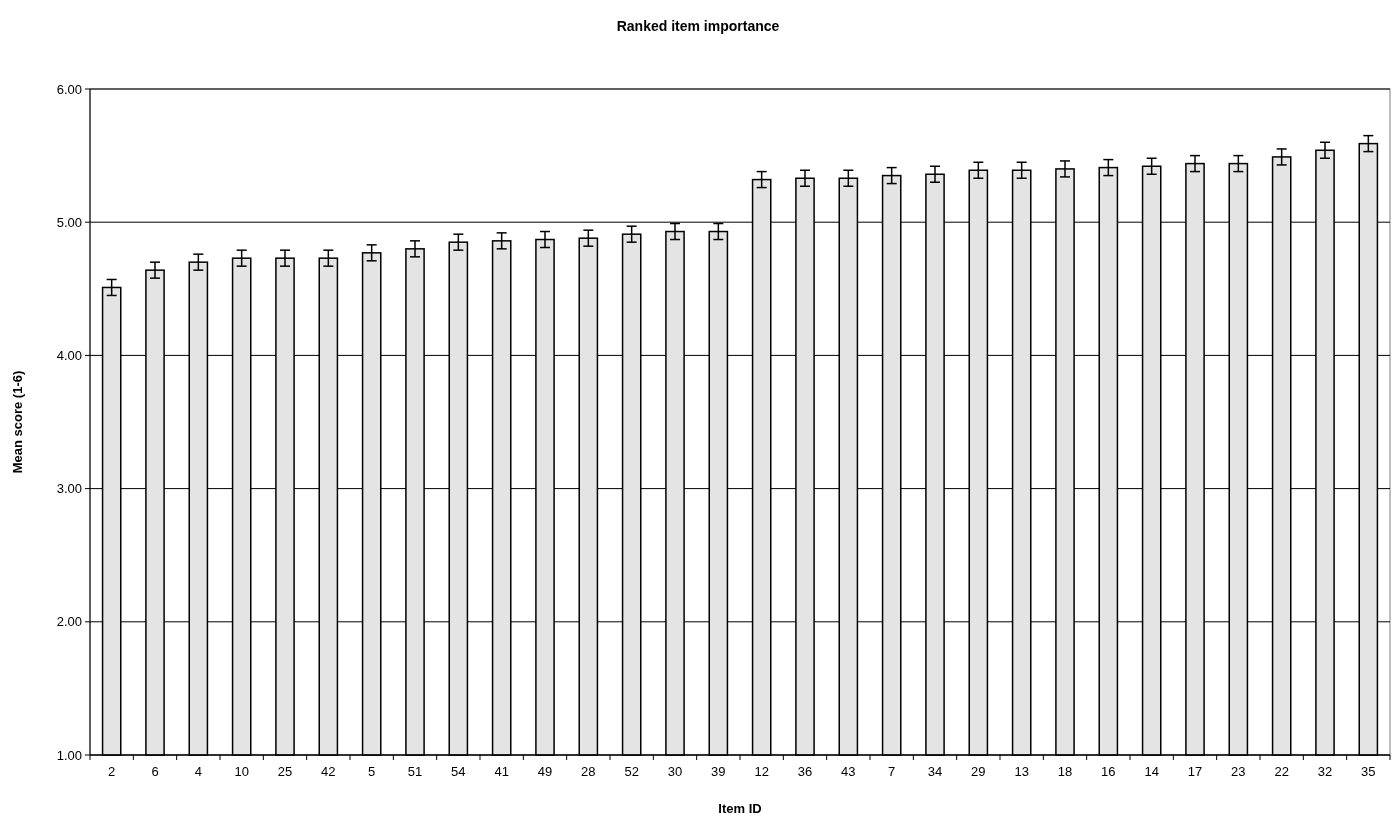 The height and width of the screenshot is (828, 1396). What do you see at coordinates (1151, 771) in the screenshot?
I see `x-tick-label: 14` at bounding box center [1151, 771].